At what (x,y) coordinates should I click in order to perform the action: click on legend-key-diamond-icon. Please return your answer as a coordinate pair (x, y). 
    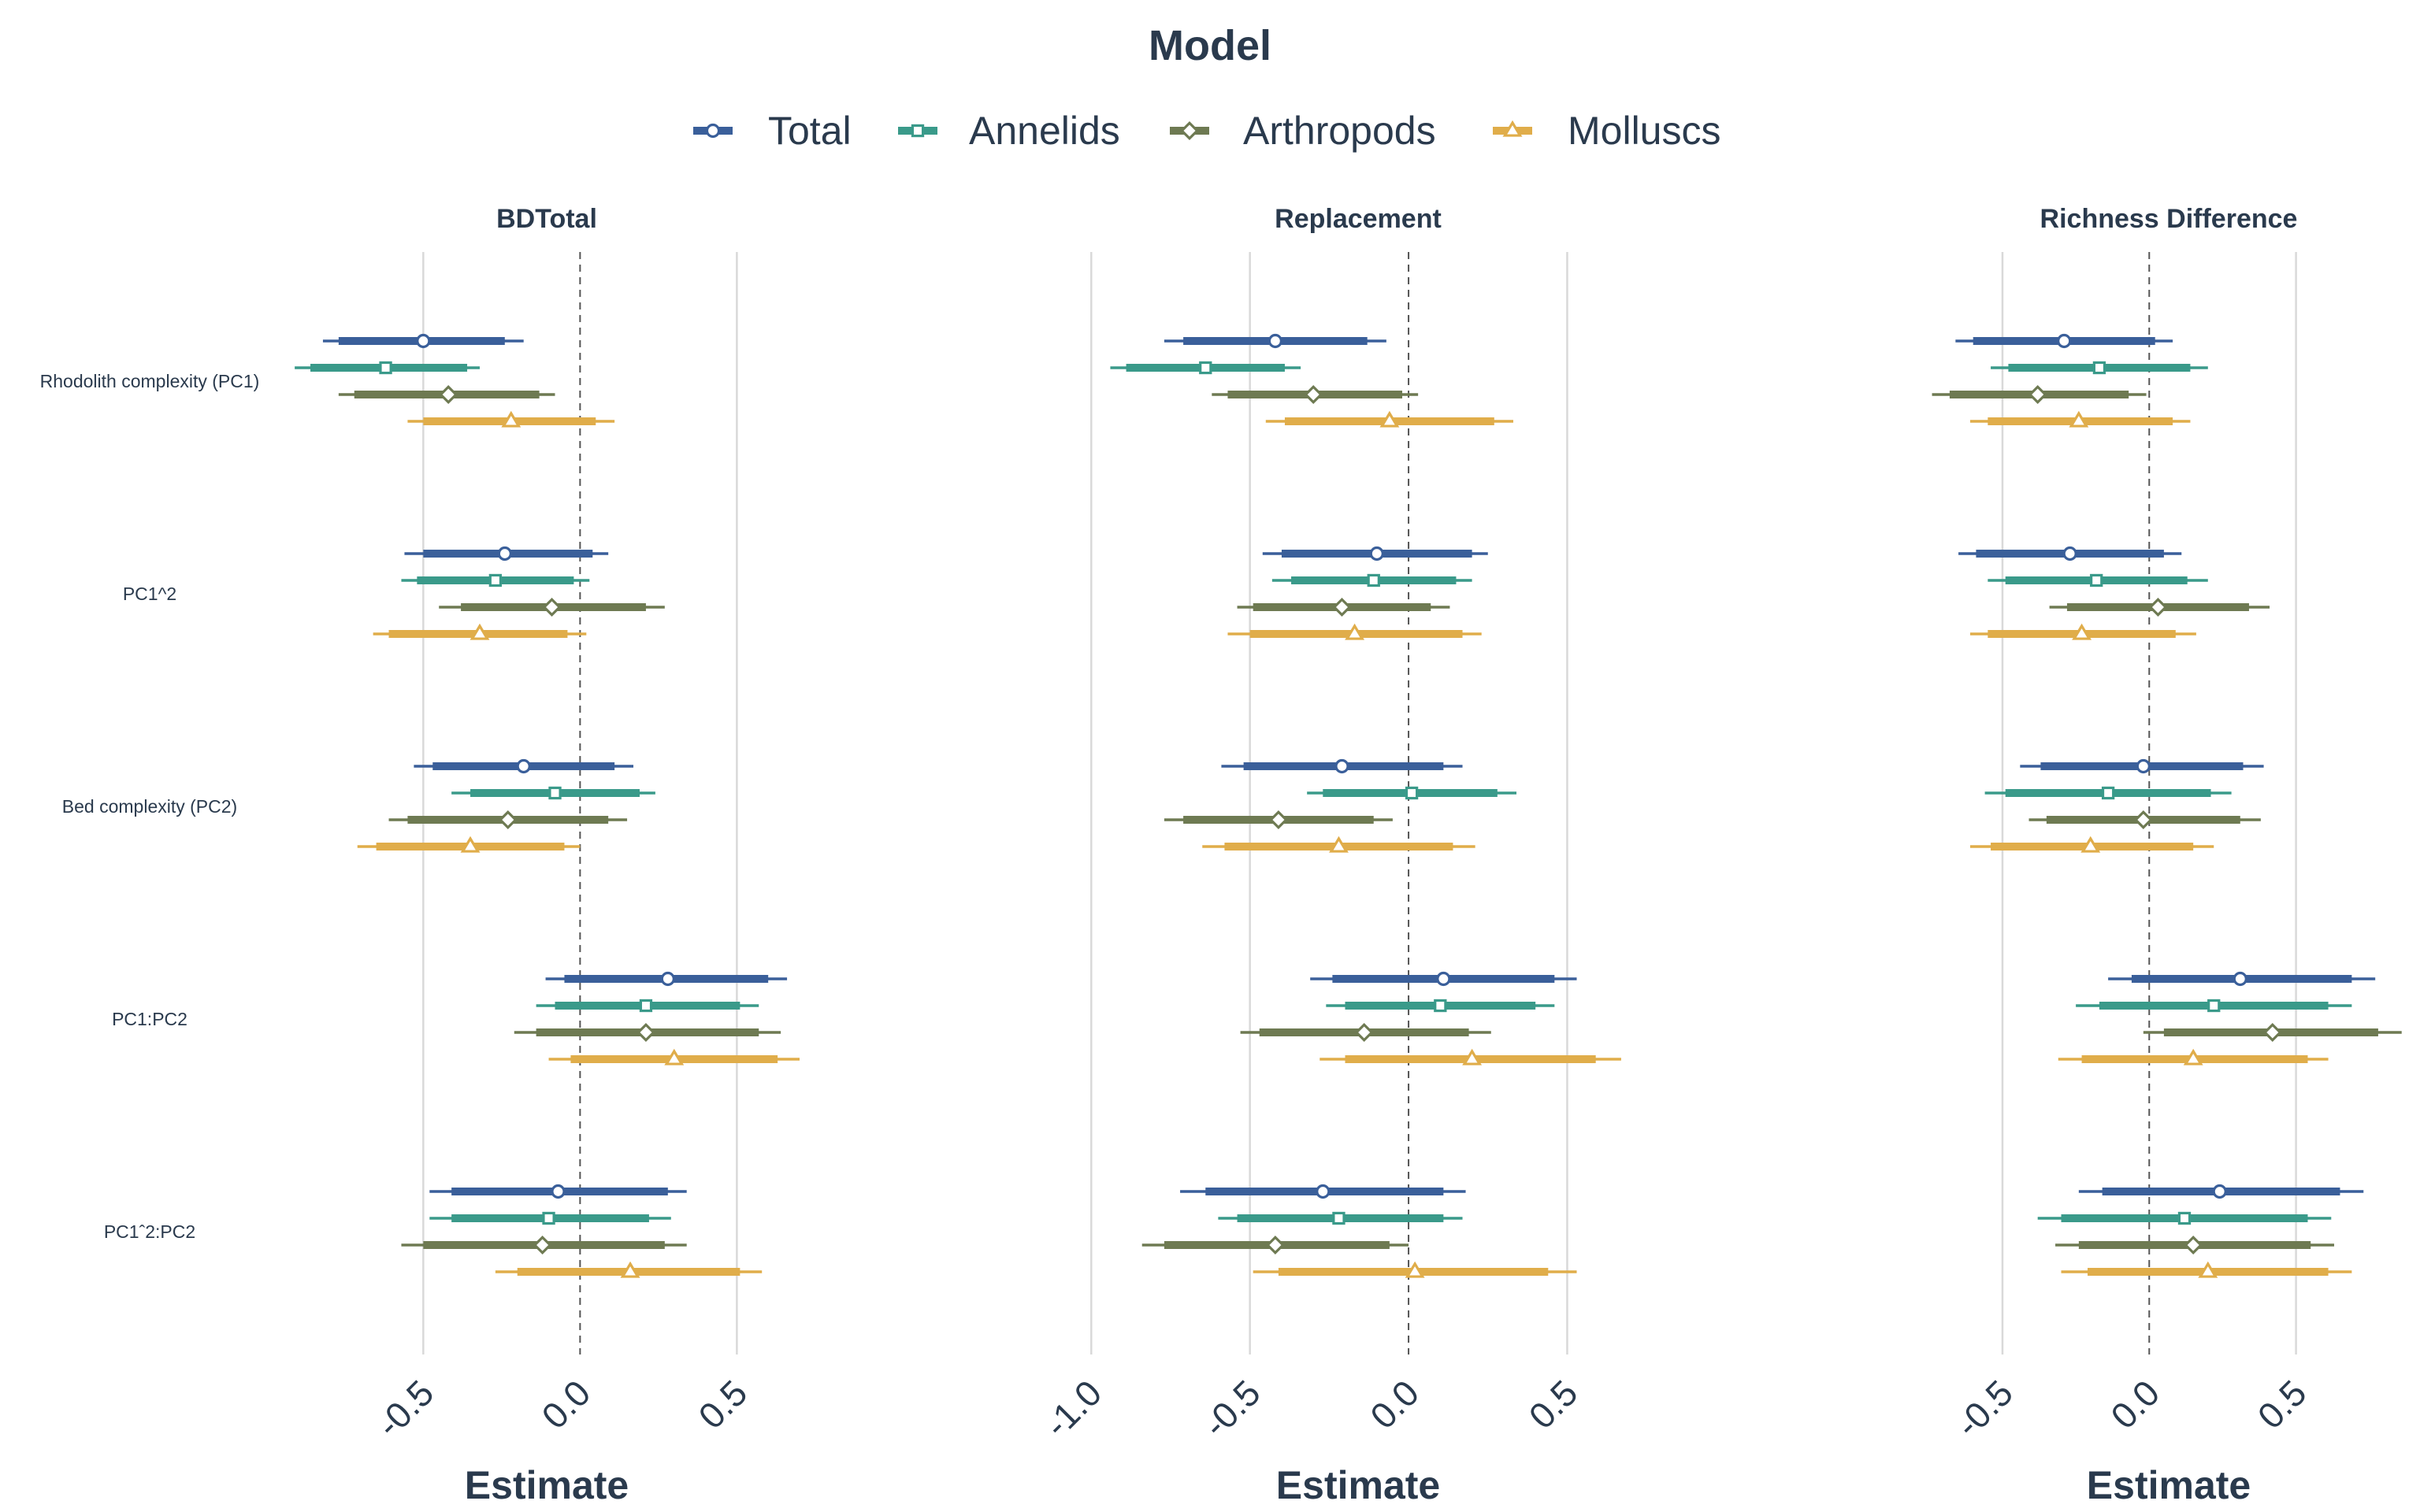
    Looking at the image, I should click on (1189, 130).